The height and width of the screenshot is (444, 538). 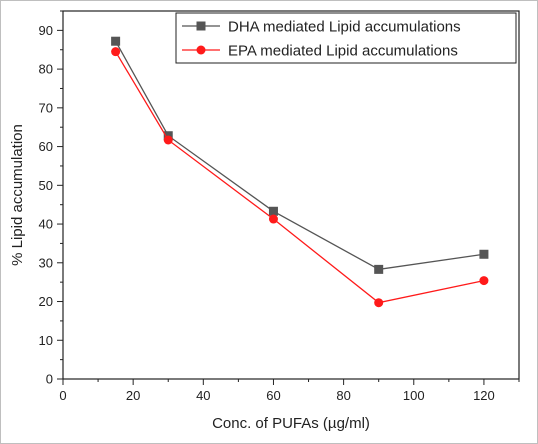 What do you see at coordinates (273, 395) in the screenshot?
I see `x-tick-label: 60` at bounding box center [273, 395].